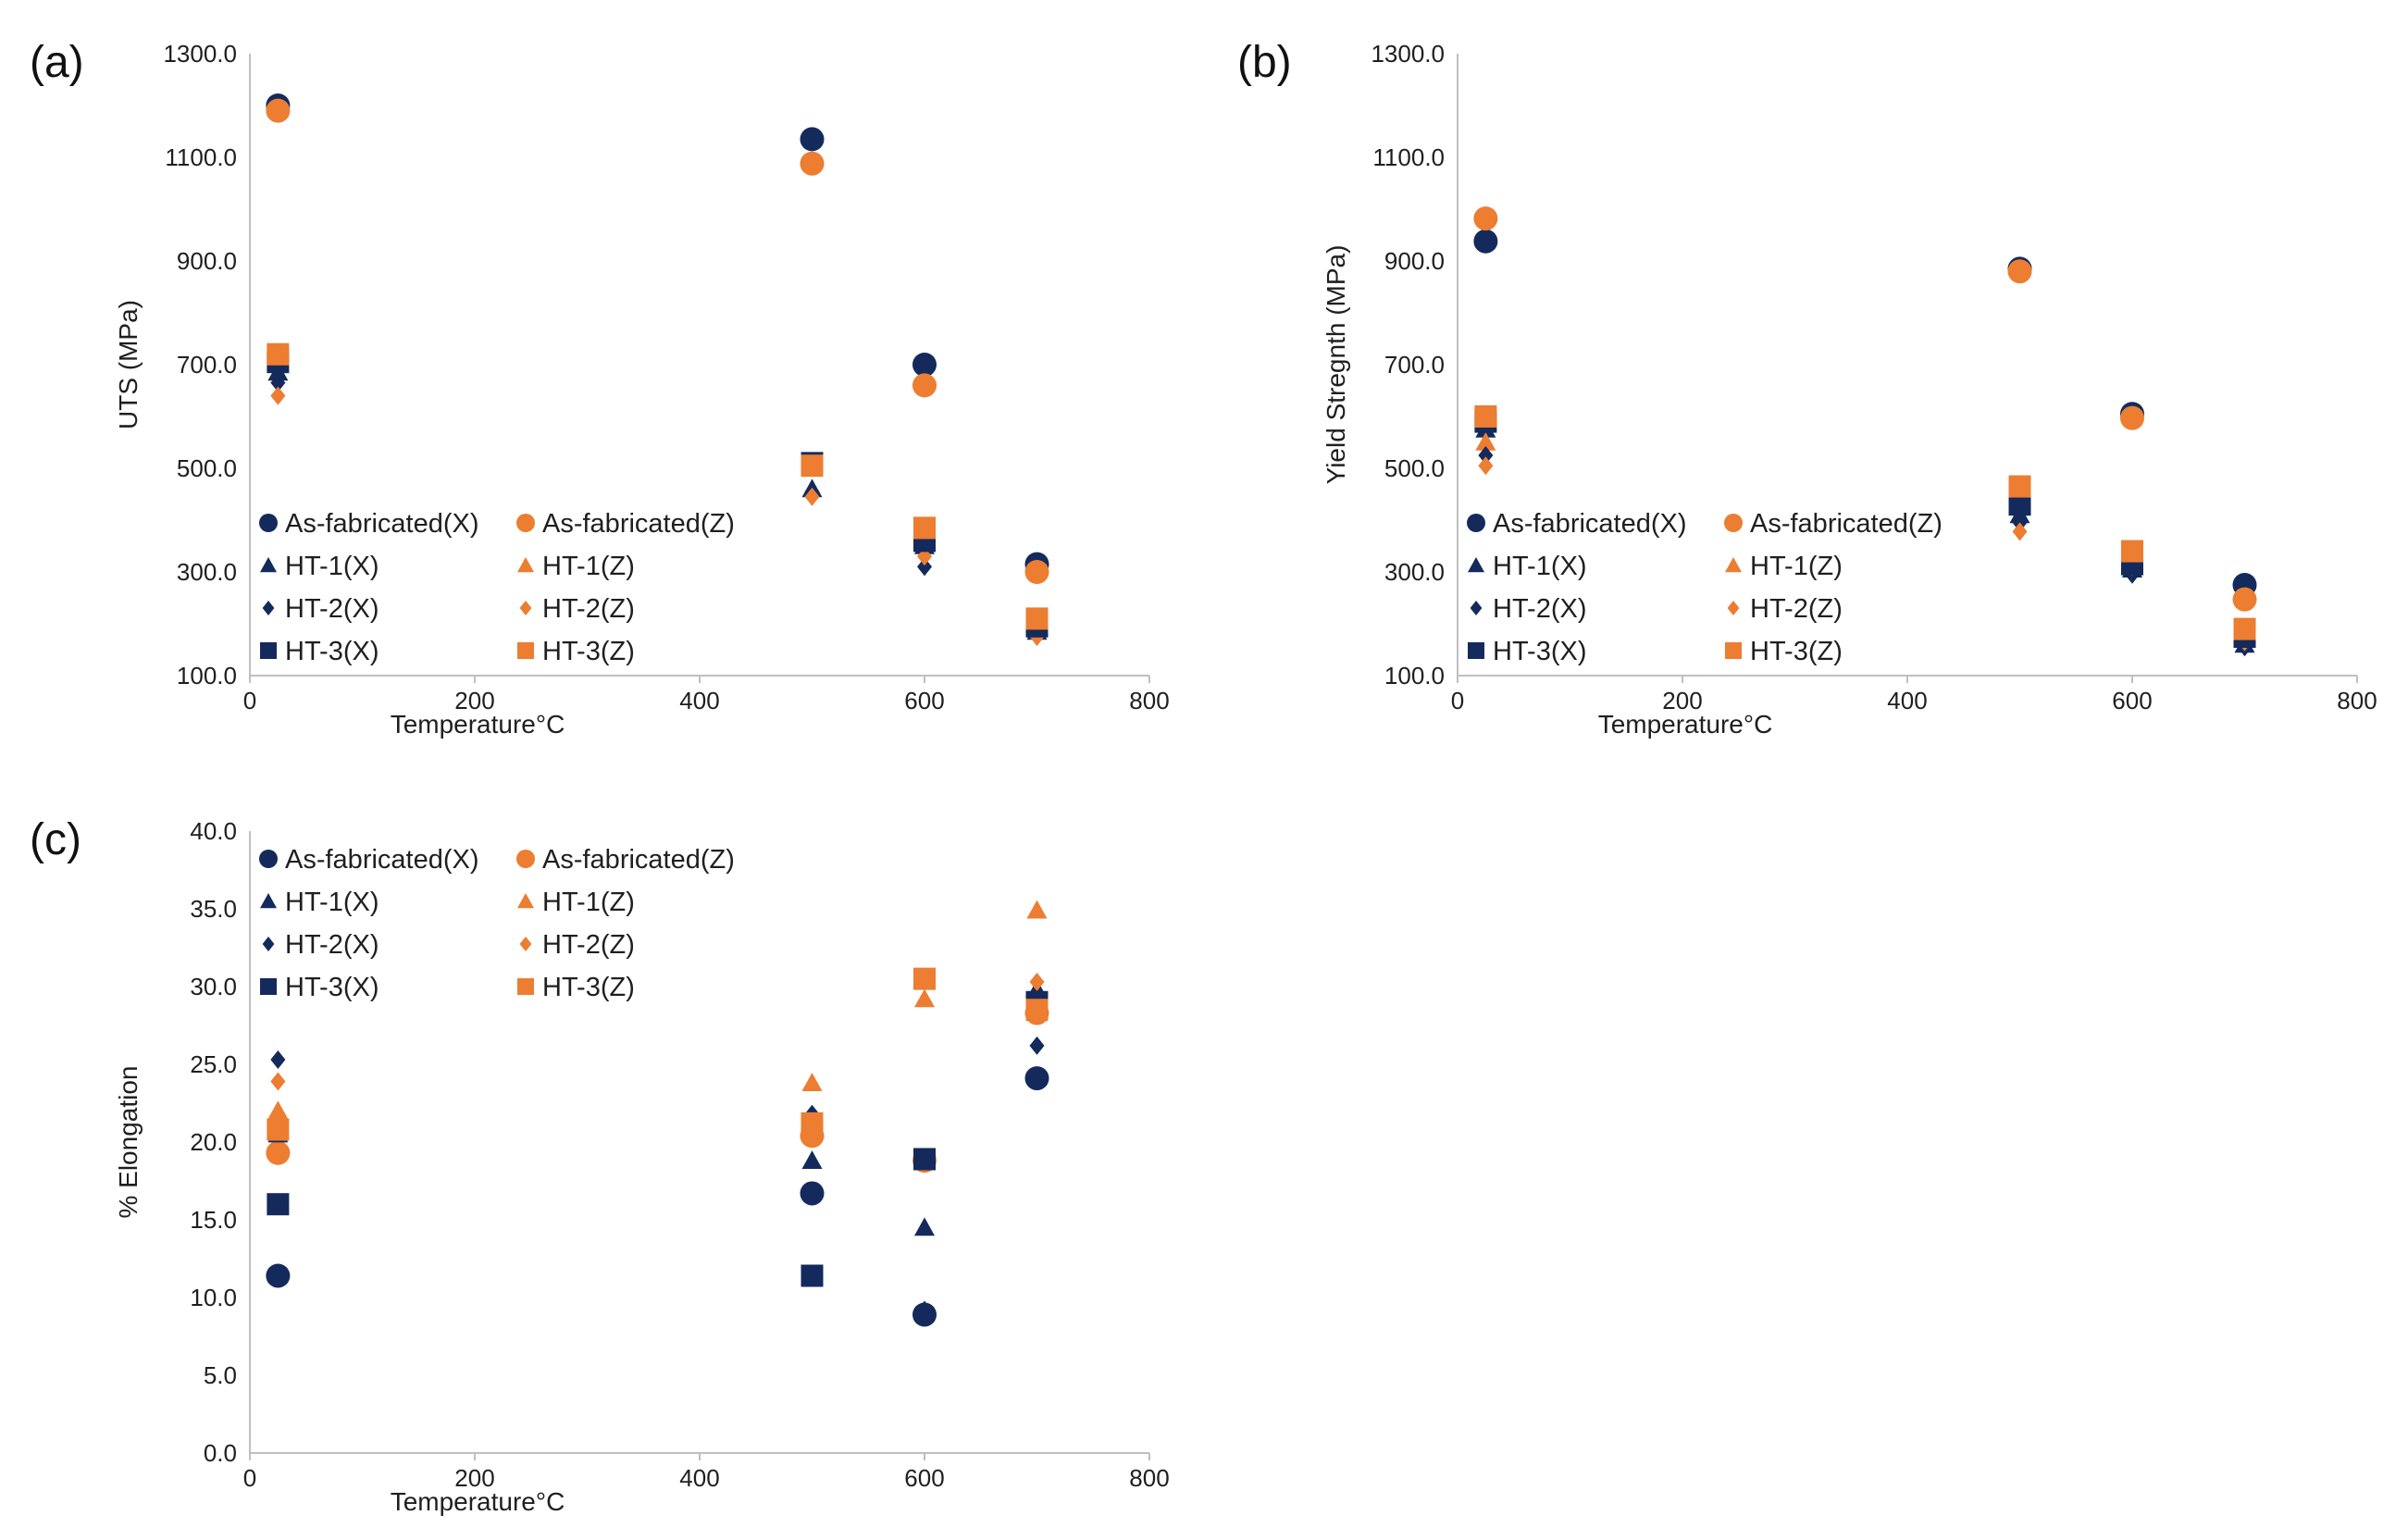 The width and height of the screenshot is (2408, 1540). What do you see at coordinates (213, 986) in the screenshot?
I see `y-tick-label: 30.0` at bounding box center [213, 986].